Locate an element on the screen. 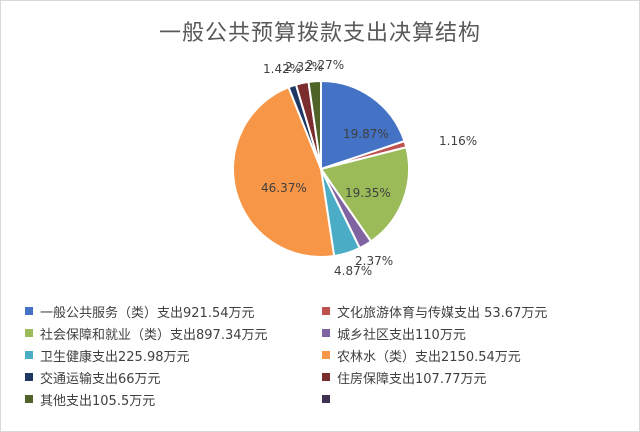  legend-item-7: 交通运输支出66万元 is located at coordinates (93, 377).